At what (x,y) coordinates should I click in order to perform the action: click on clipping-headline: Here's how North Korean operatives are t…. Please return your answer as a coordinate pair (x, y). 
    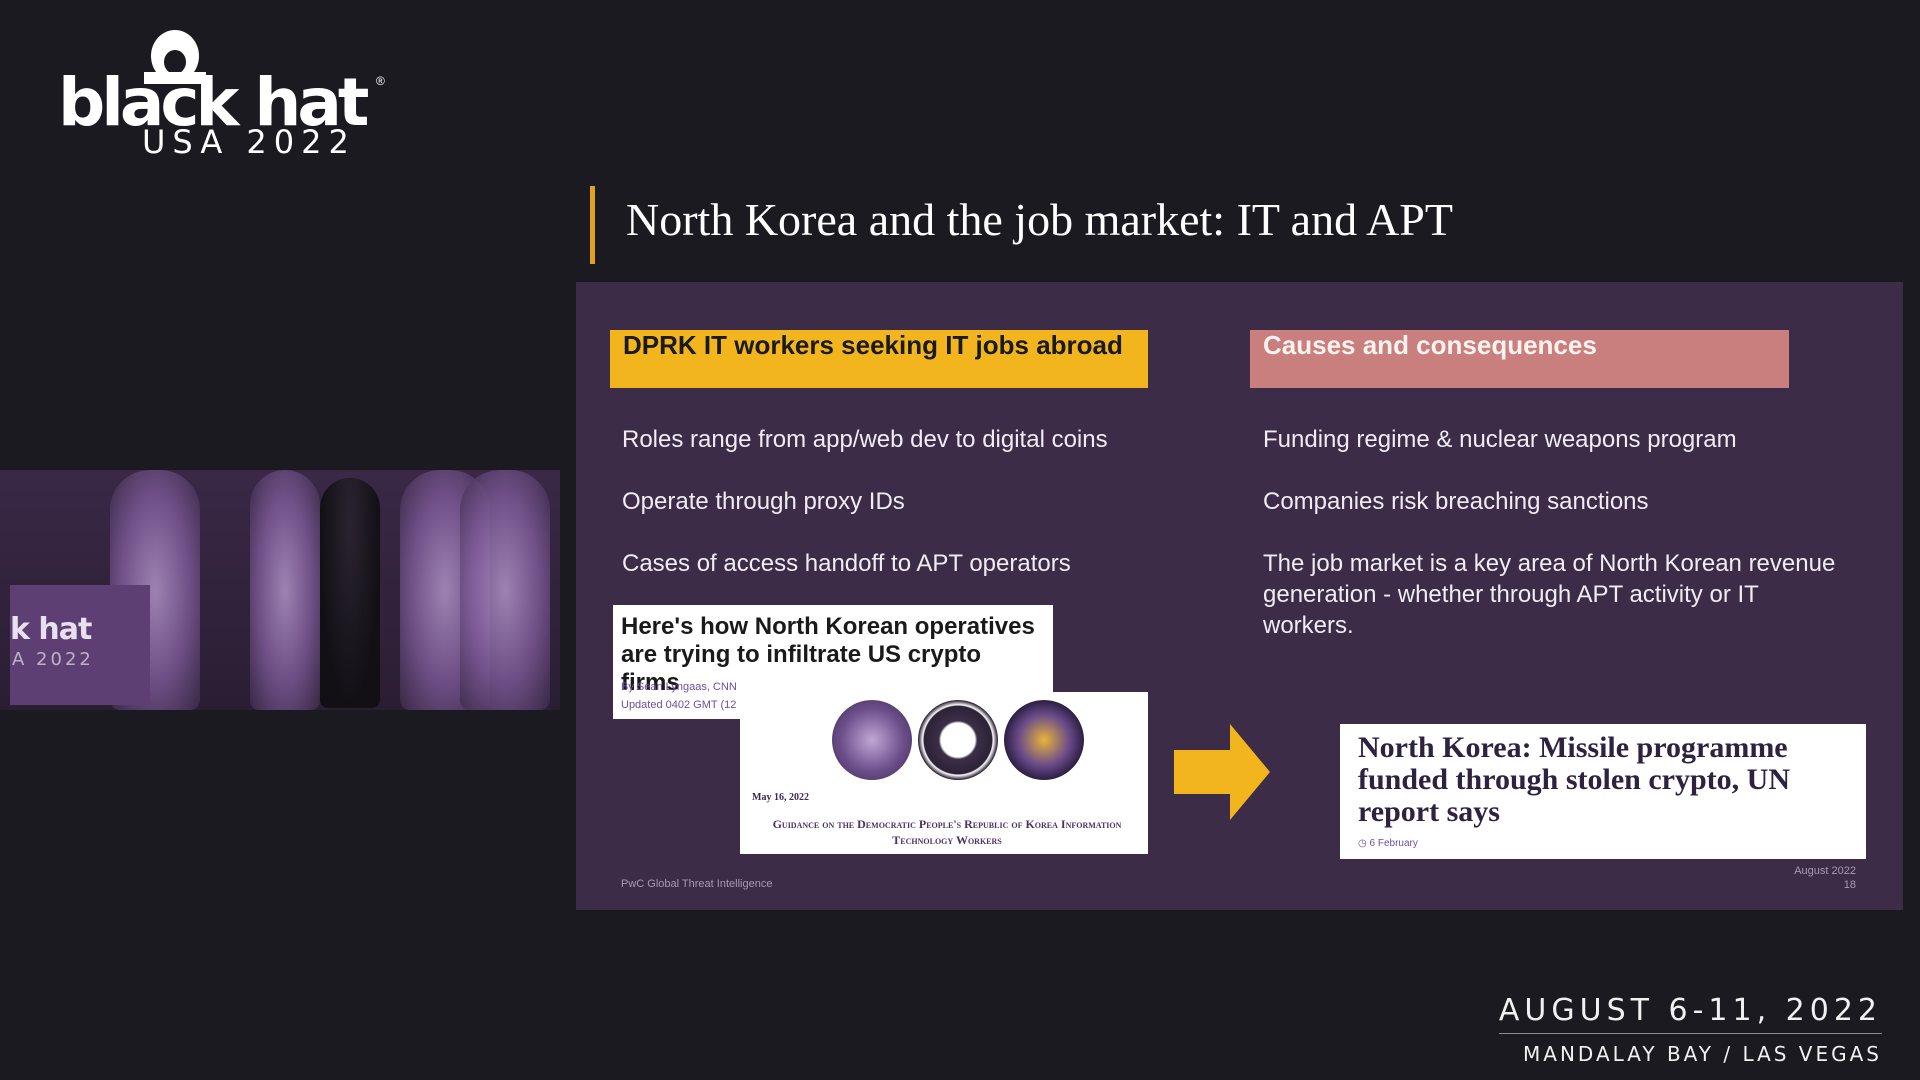
    Looking at the image, I should click on (828, 654).